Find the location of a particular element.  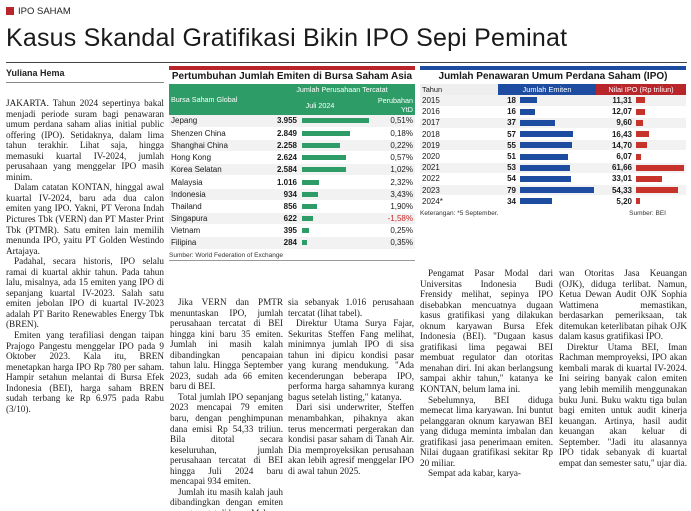

ytd-change: 1,90% is located at coordinates (393, 207).